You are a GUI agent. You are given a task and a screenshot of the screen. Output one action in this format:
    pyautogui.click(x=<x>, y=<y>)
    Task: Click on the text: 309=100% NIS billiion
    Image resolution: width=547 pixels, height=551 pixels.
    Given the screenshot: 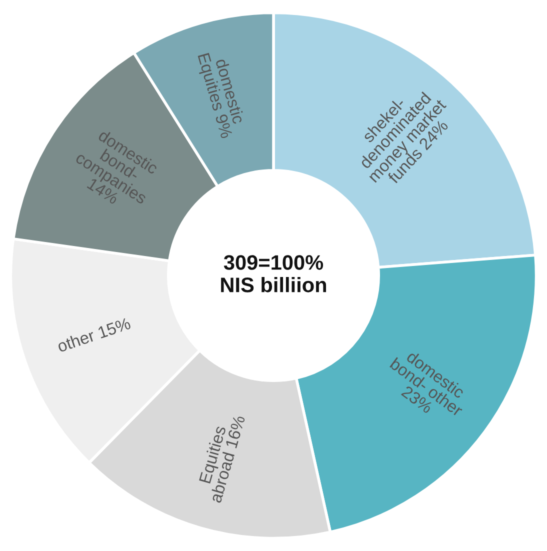 What is the action you would take?
    pyautogui.click(x=273, y=273)
    